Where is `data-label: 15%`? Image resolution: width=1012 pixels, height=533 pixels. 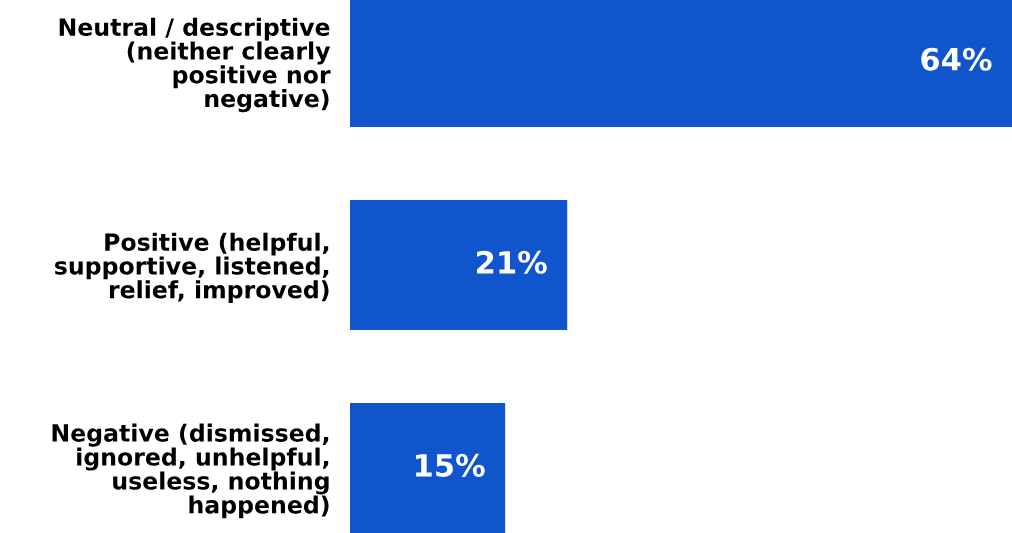
data-label: 15% is located at coordinates (450, 465).